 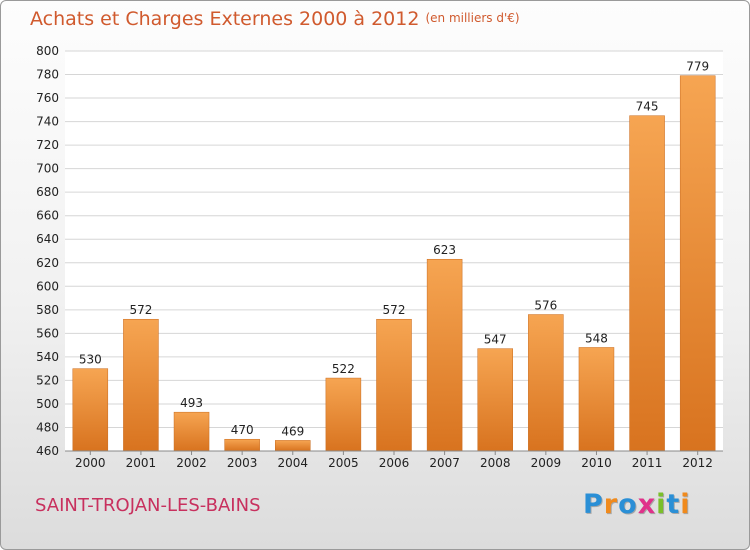 I want to click on x-tick-label: 2001, so click(x=141, y=463).